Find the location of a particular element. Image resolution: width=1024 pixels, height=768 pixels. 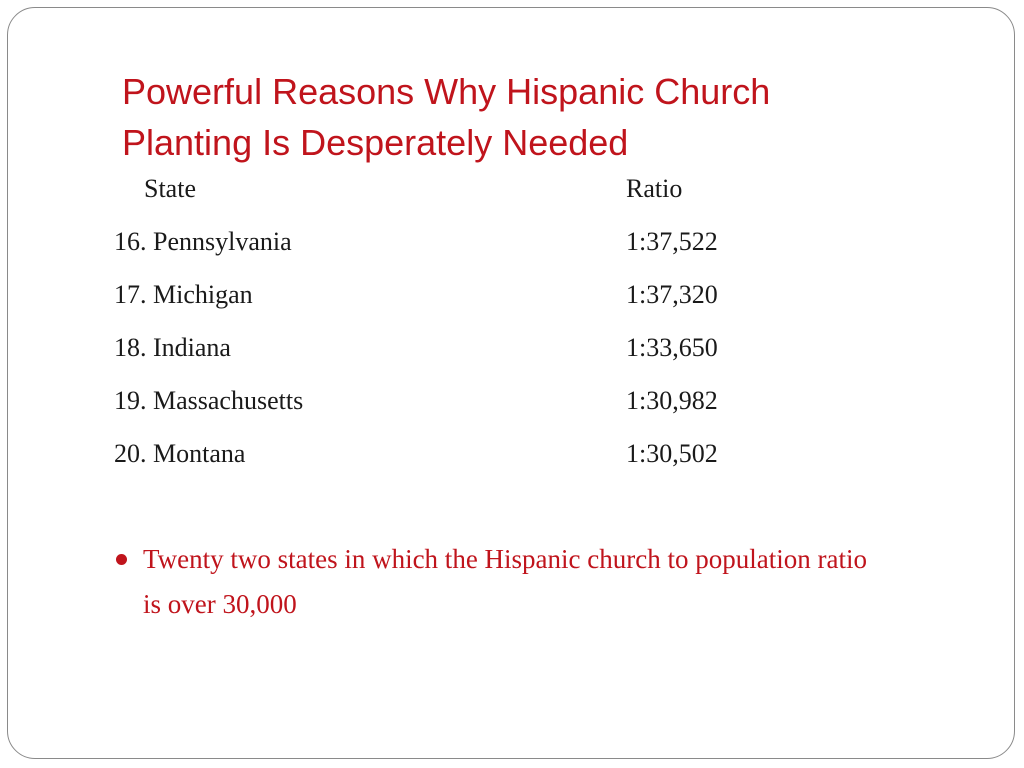

state-cell: 16. Pennsylvania is located at coordinates (203, 241).